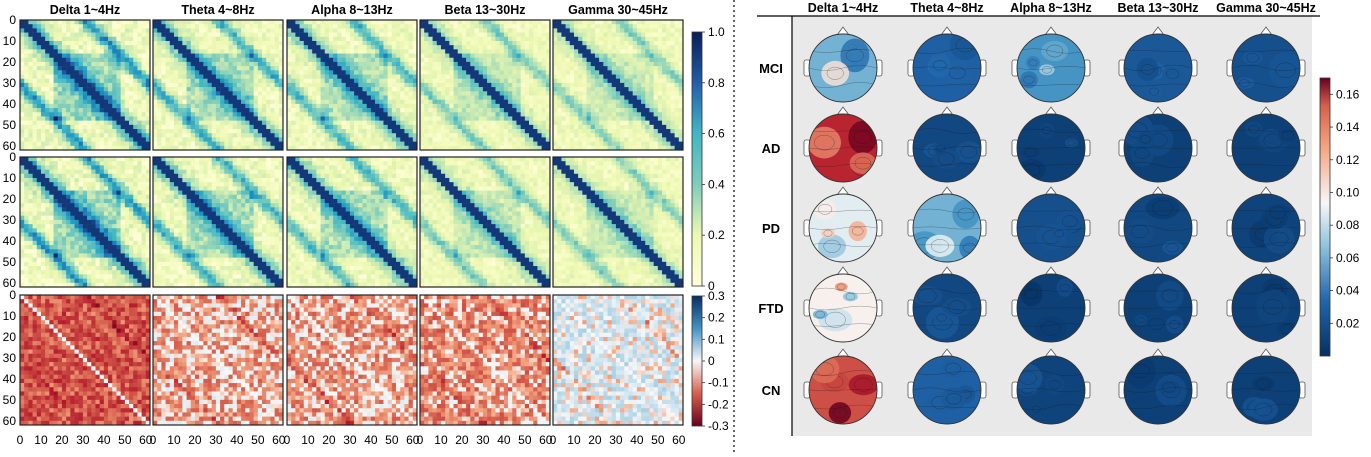 The height and width of the screenshot is (457, 1371). Describe the element at coordinates (371, 440) in the screenshot. I see `x-tick-band2-4: 40` at that location.